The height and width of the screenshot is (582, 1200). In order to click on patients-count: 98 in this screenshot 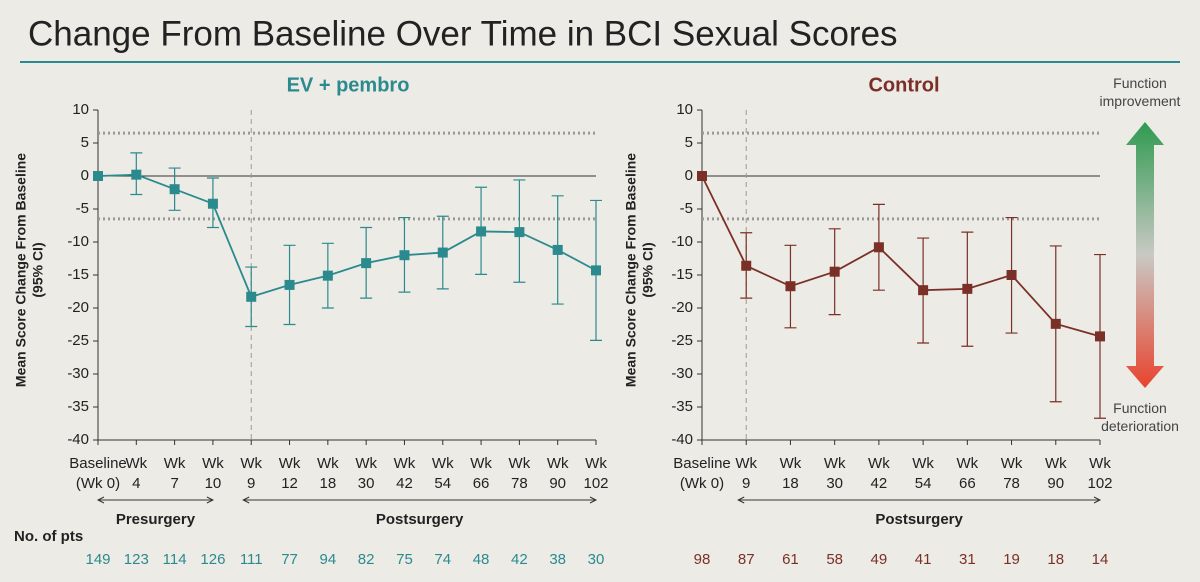, I will do `click(702, 559)`.